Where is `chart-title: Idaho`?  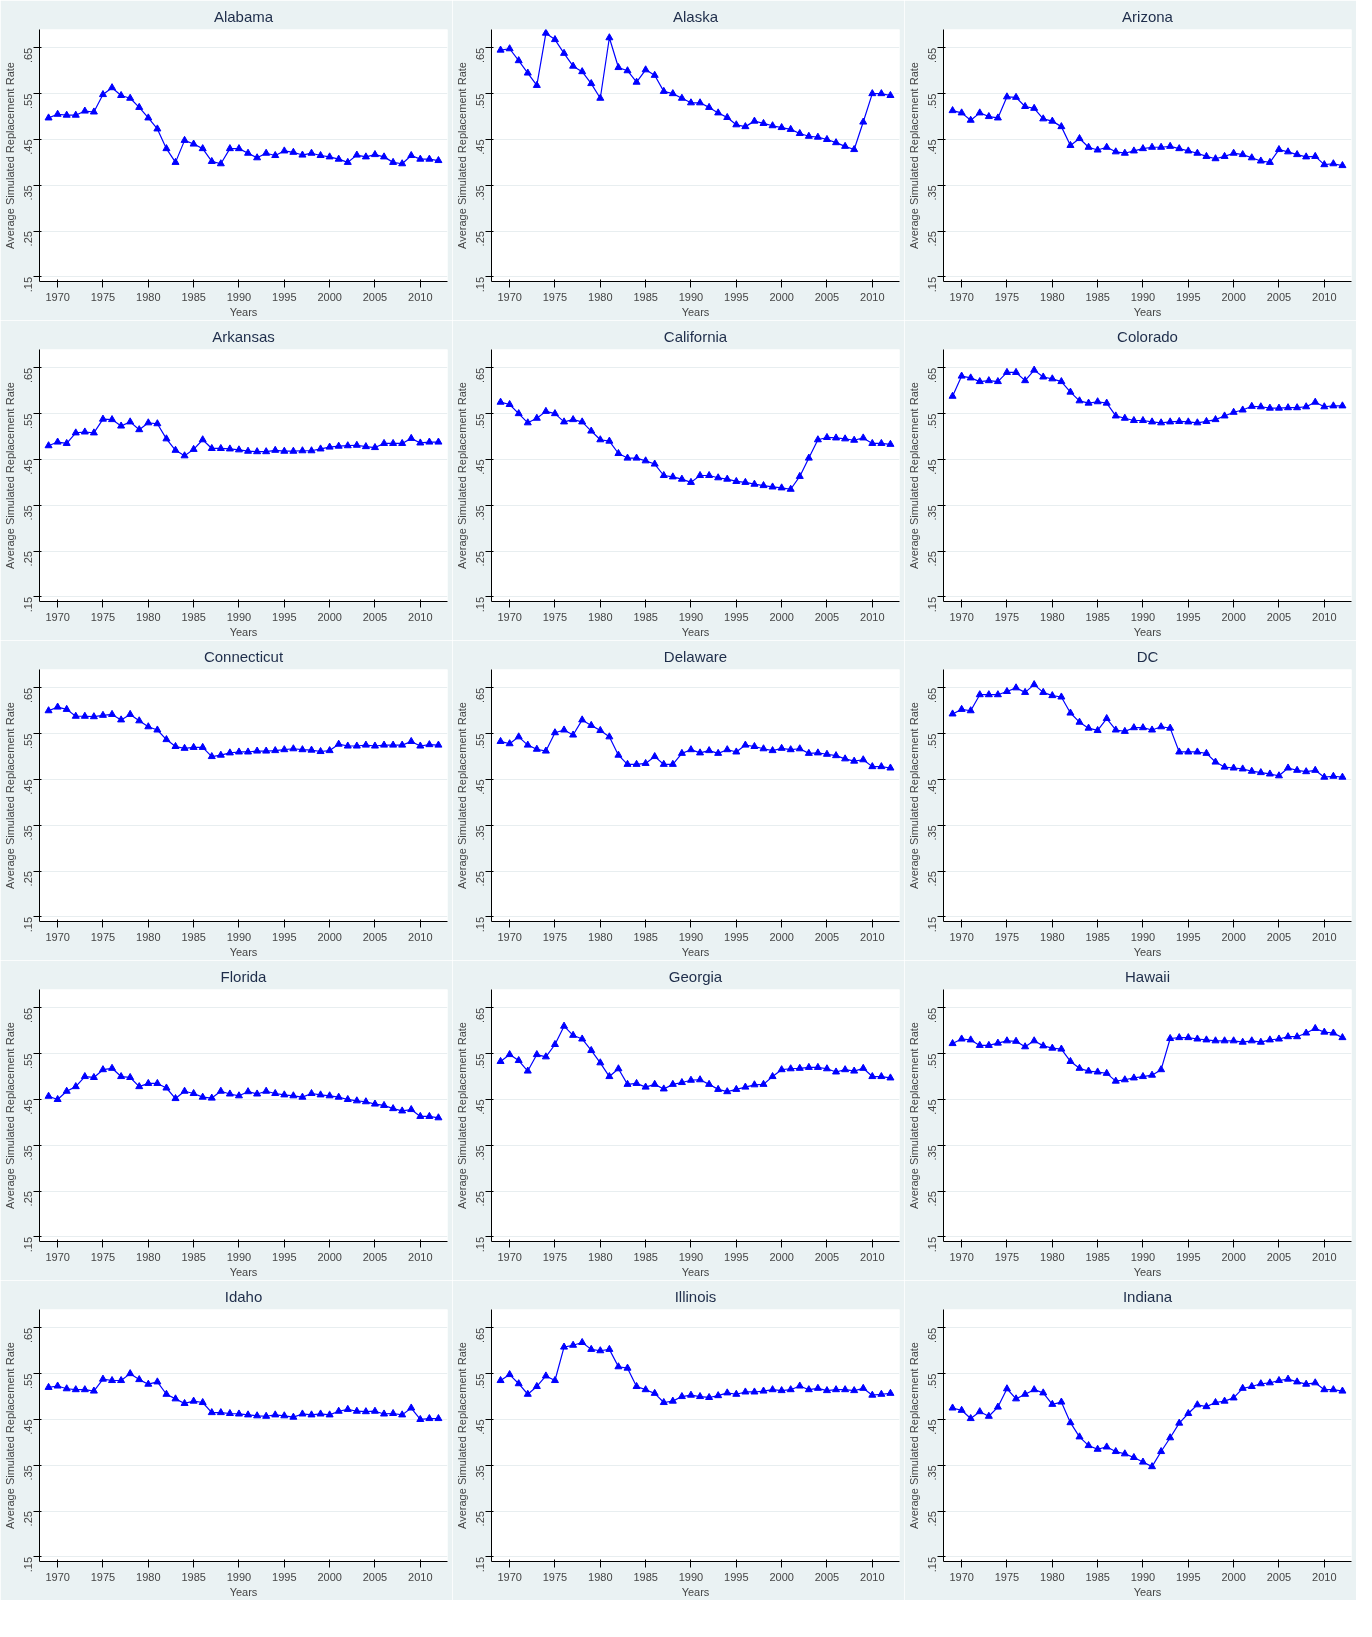 chart-title: Idaho is located at coordinates (243, 1296).